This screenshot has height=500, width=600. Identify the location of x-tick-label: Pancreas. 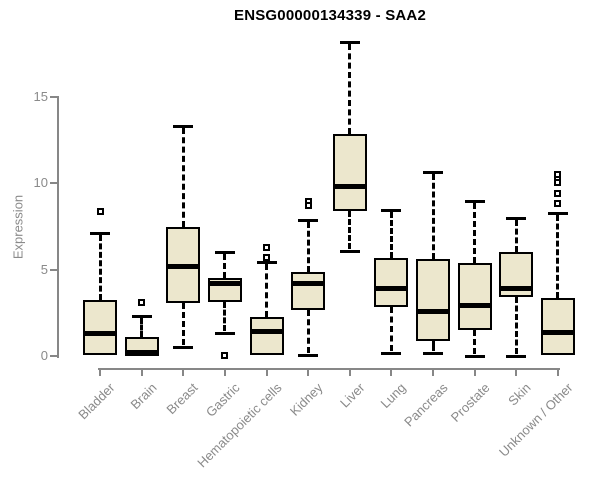
(426, 405).